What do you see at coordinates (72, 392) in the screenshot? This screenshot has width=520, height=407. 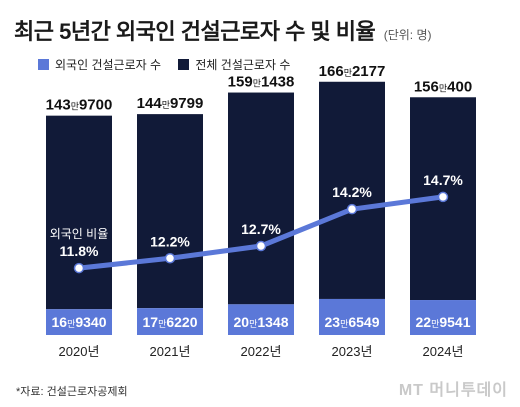 I see `source-note: *자료: 건설근로자공제회` at bounding box center [72, 392].